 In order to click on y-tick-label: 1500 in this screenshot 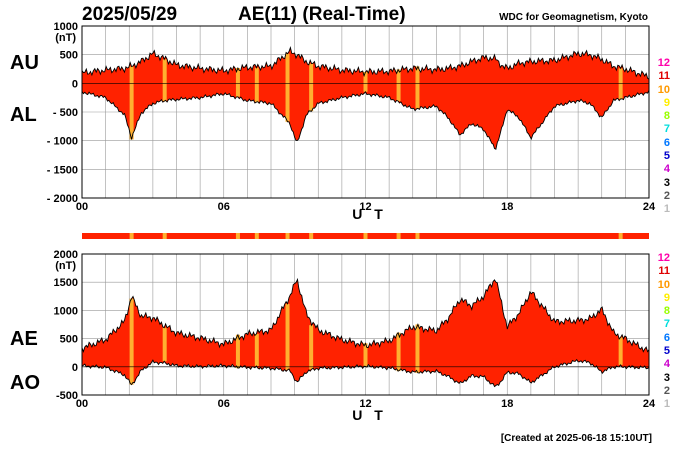, I will do `click(66, 283)`.